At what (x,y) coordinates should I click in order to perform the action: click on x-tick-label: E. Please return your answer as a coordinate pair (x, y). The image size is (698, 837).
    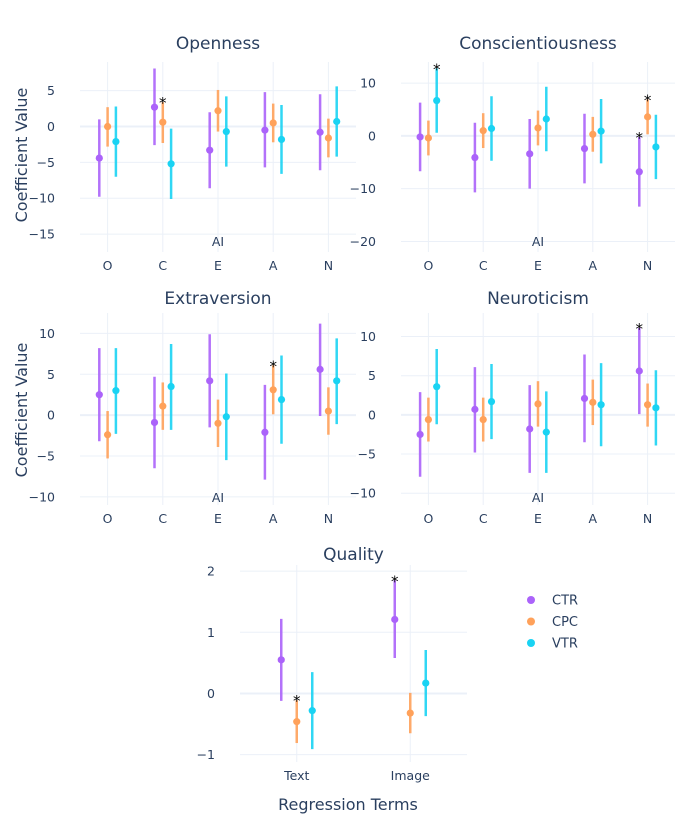
    Looking at the image, I should click on (538, 265).